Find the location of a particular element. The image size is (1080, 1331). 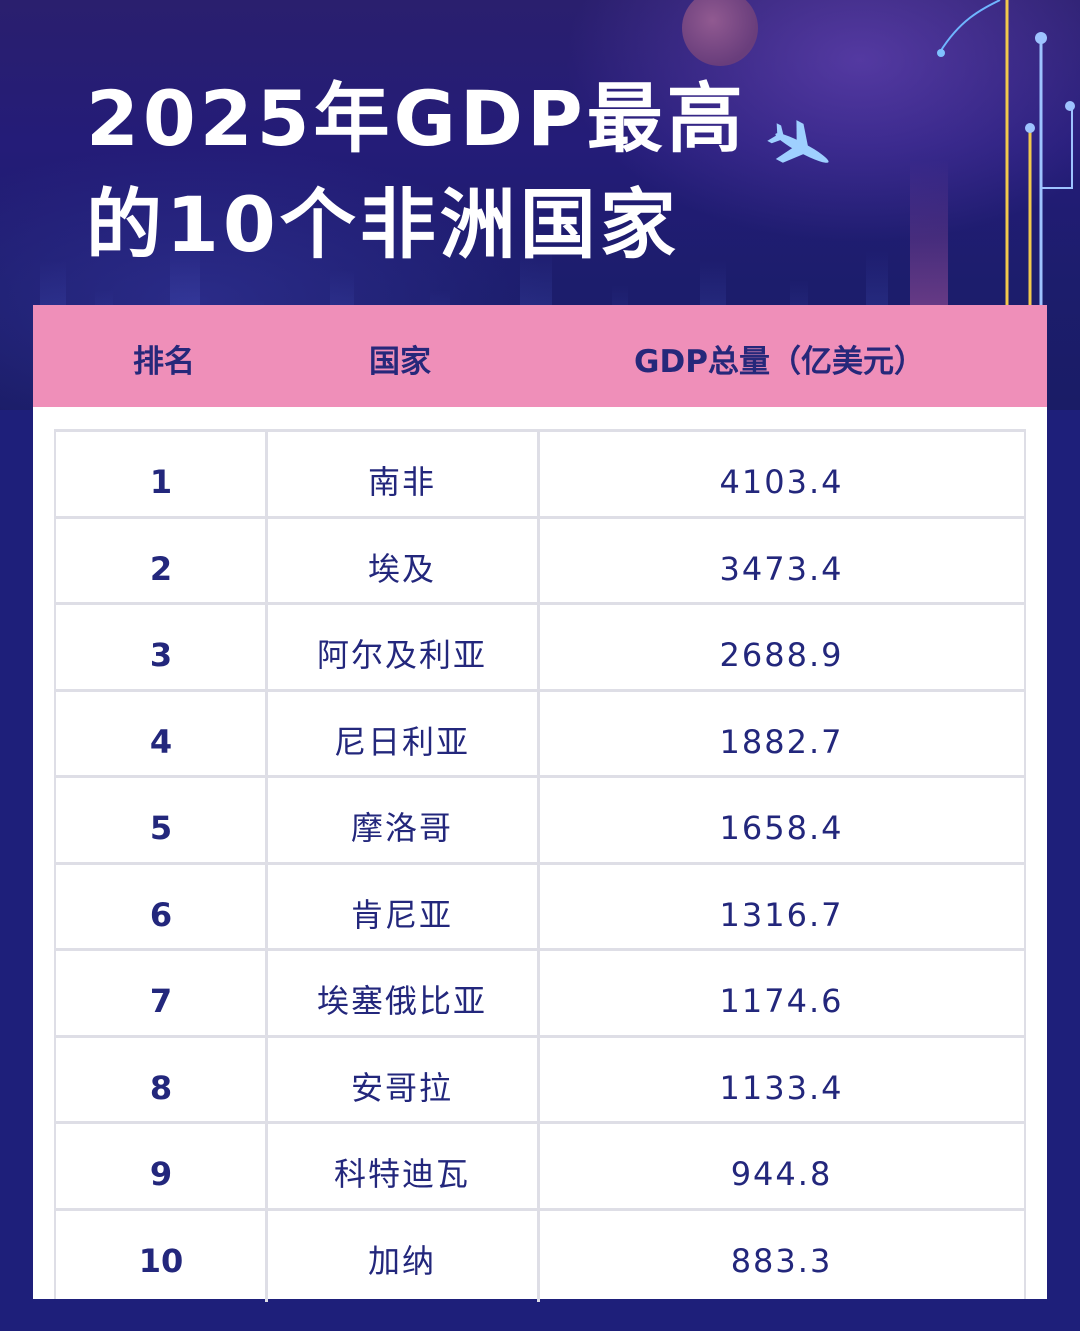

table-row: 10 加纳 883.3 is located at coordinates (540, 1254).